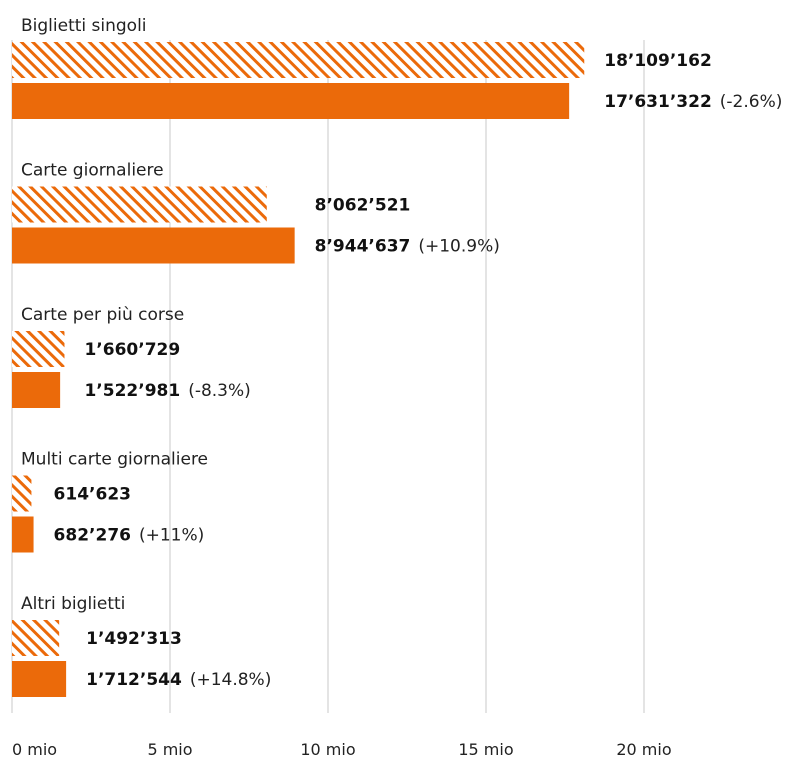 The width and height of the screenshot is (801, 762). Describe the element at coordinates (459, 247) in the screenshot. I see `change-label: (+10.9%)` at that location.